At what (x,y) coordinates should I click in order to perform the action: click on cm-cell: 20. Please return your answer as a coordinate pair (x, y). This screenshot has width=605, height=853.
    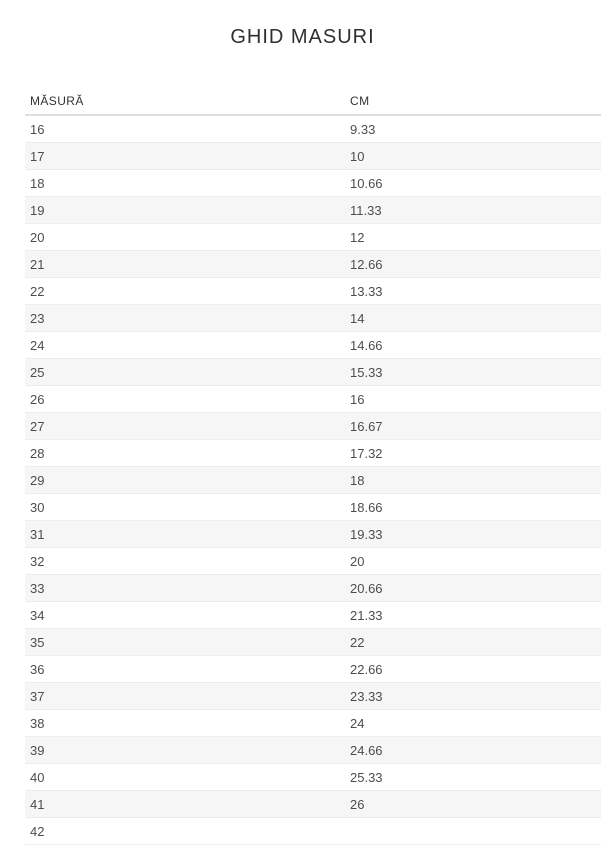
    Looking at the image, I should click on (357, 561).